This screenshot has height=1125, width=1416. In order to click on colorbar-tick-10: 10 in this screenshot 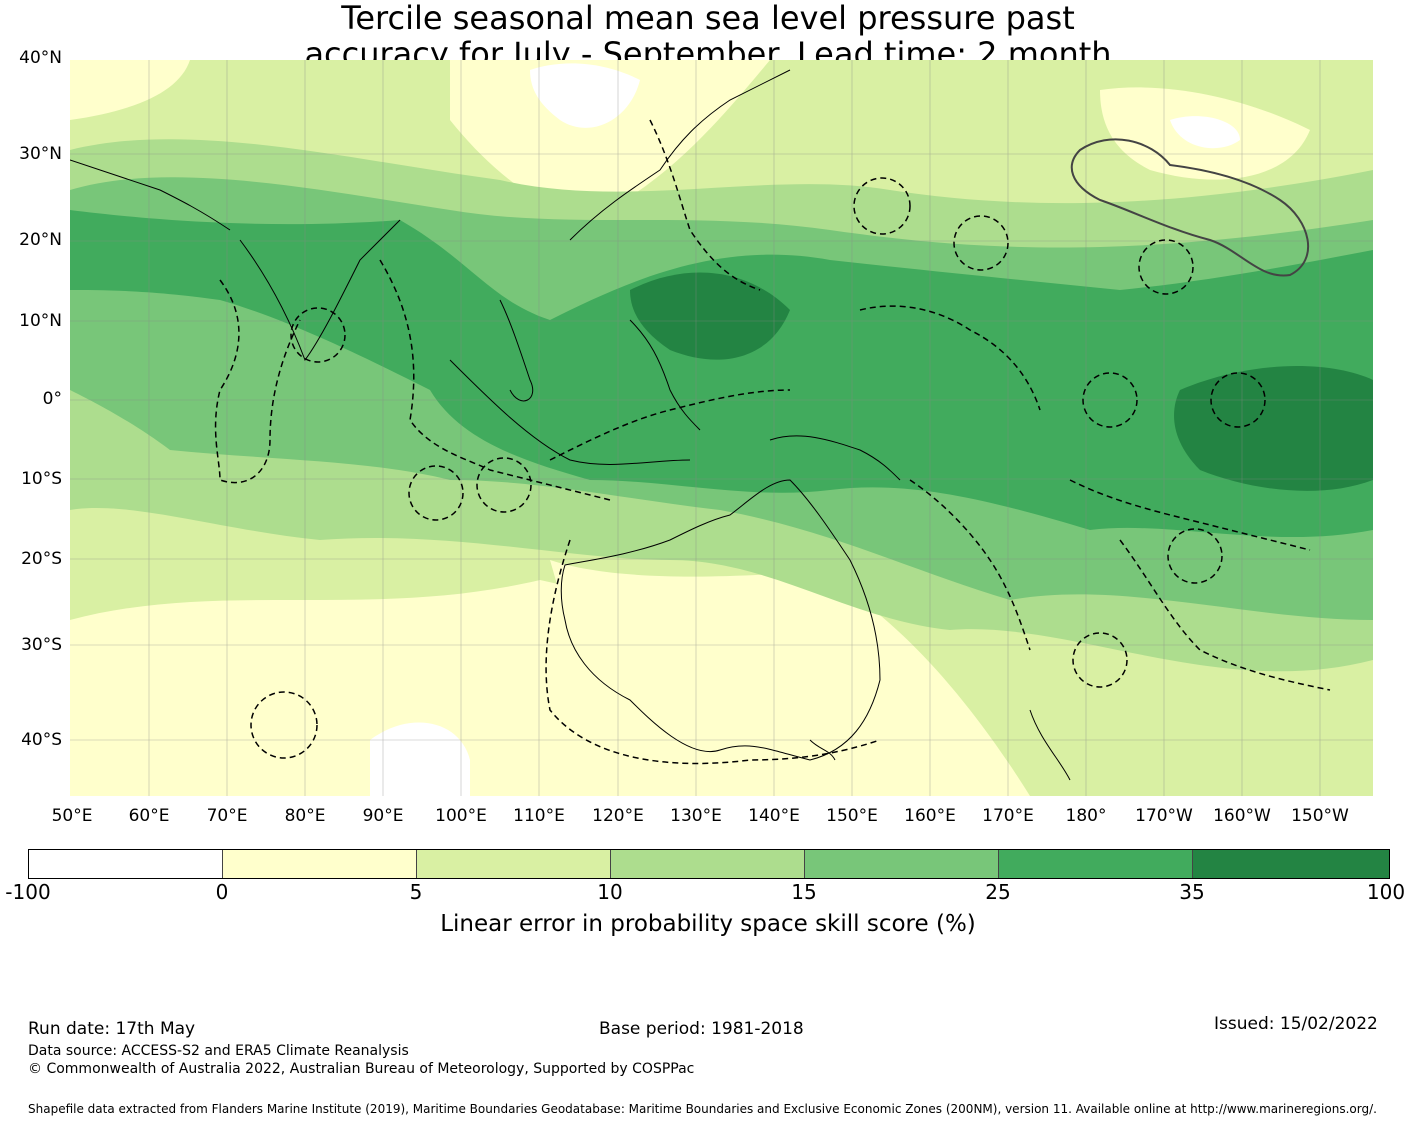, I will do `click(610, 892)`.